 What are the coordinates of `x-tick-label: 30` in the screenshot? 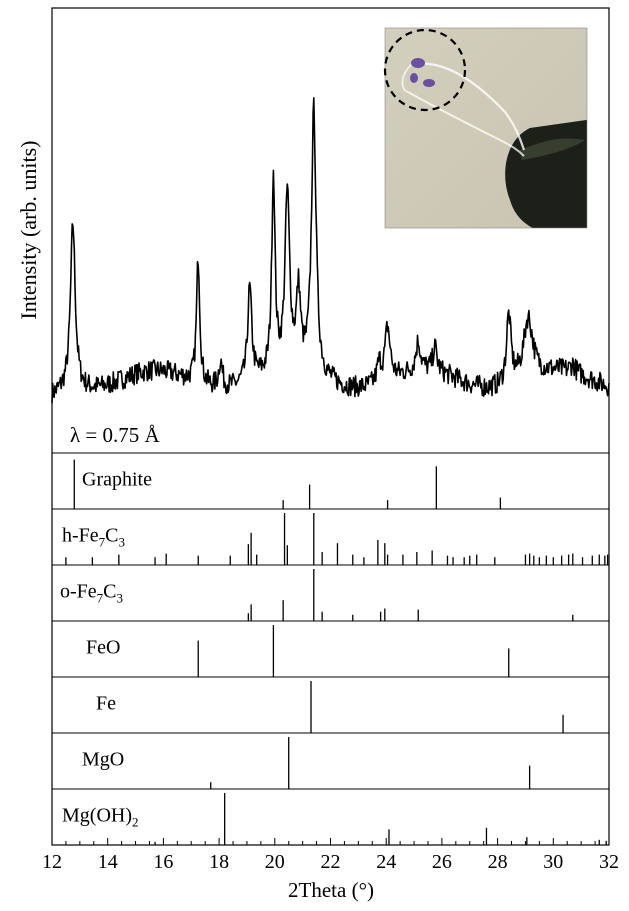 It's located at (553, 862).